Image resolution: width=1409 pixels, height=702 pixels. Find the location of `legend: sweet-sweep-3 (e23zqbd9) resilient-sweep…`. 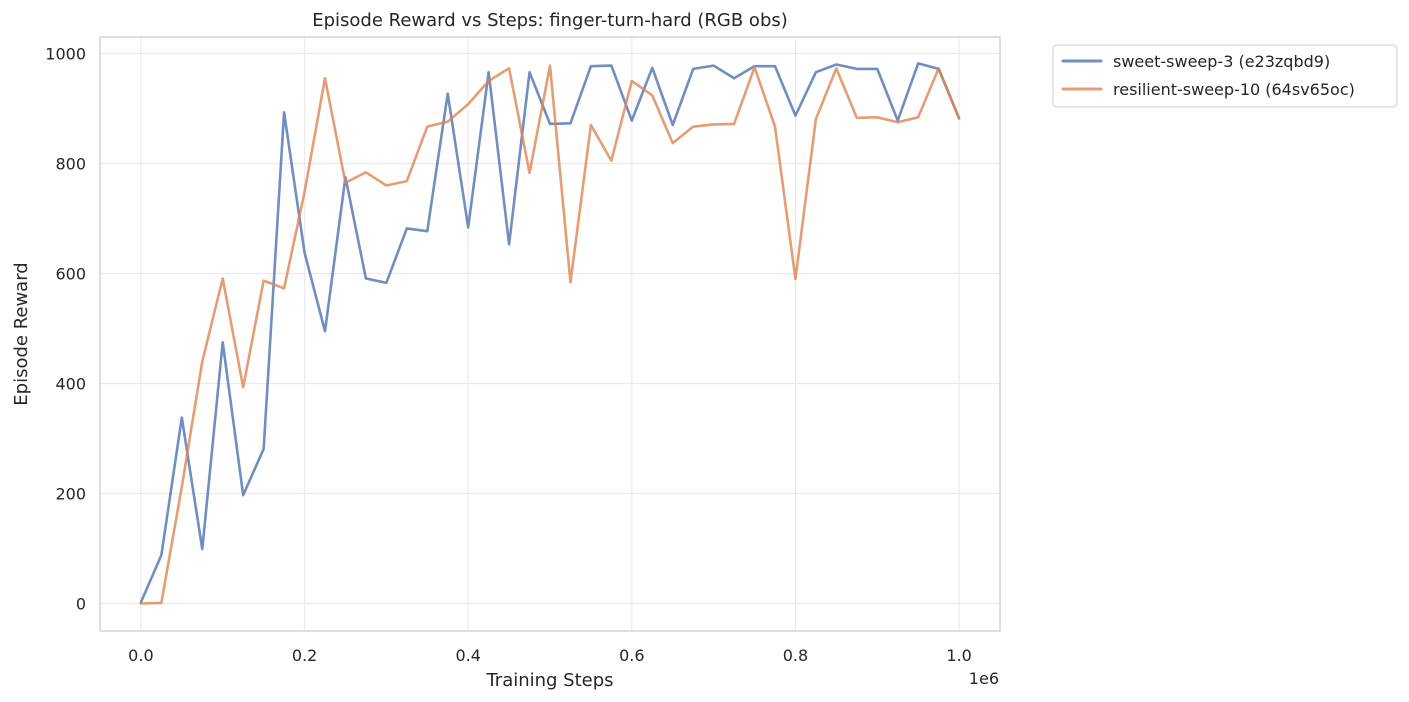

legend: sweet-sweep-3 (e23zqbd9) resilient-sweep… is located at coordinates (1225, 76).